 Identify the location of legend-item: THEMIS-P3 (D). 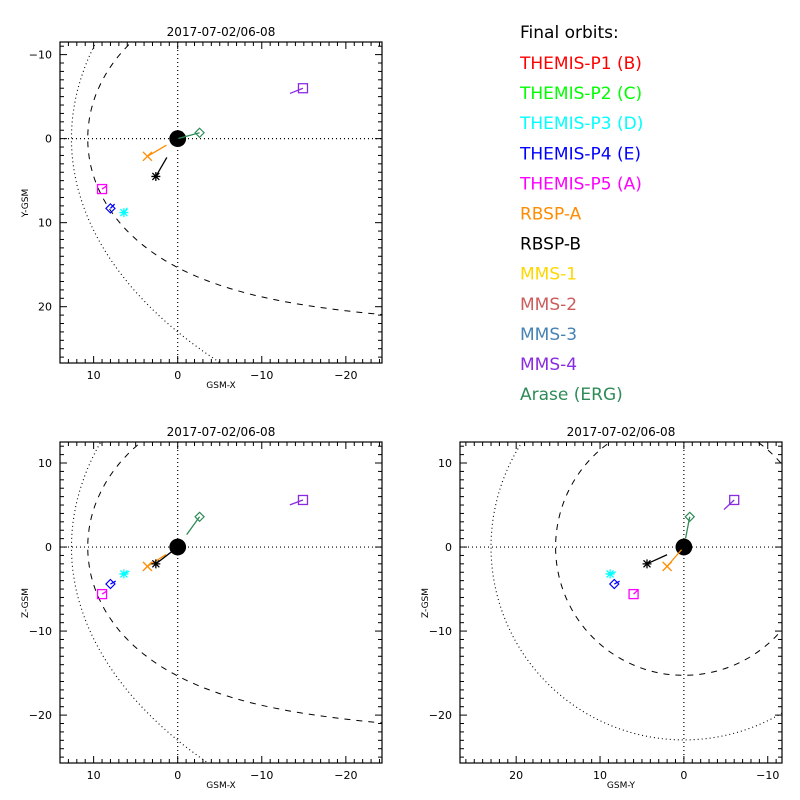
(581, 124).